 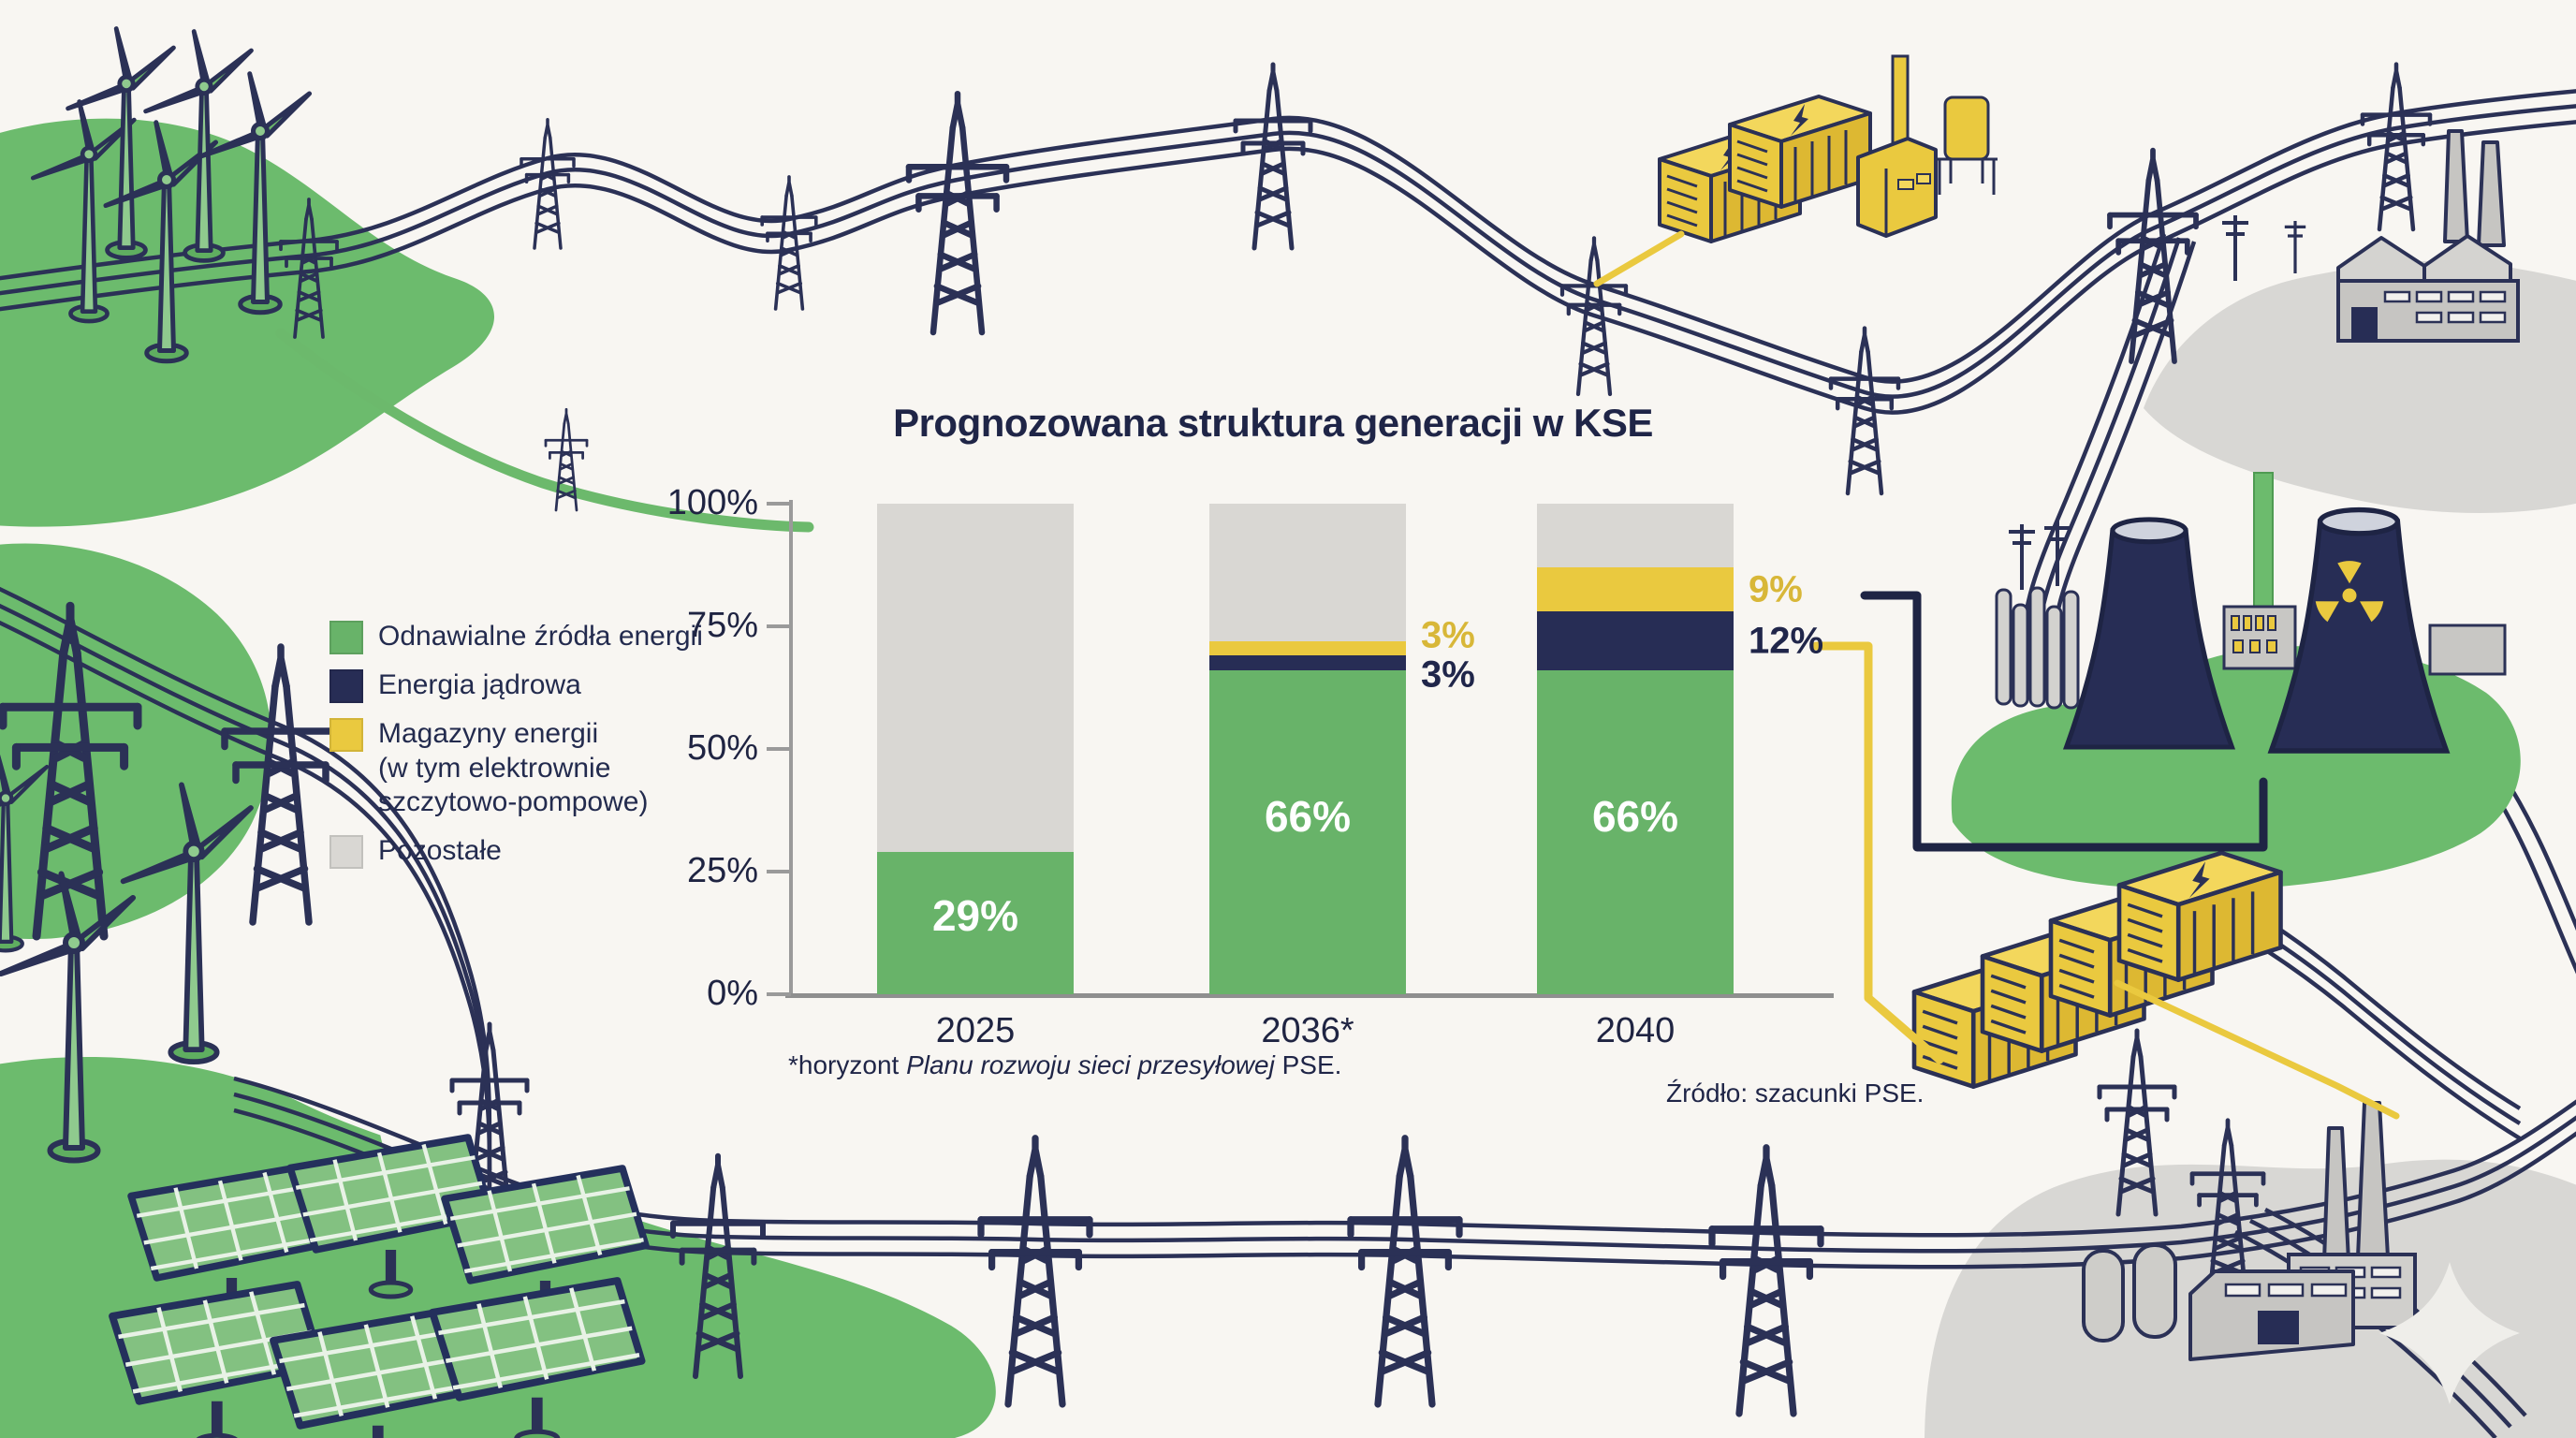 What do you see at coordinates (1635, 816) in the screenshot?
I see `bar-value-label-2040: 66%` at bounding box center [1635, 816].